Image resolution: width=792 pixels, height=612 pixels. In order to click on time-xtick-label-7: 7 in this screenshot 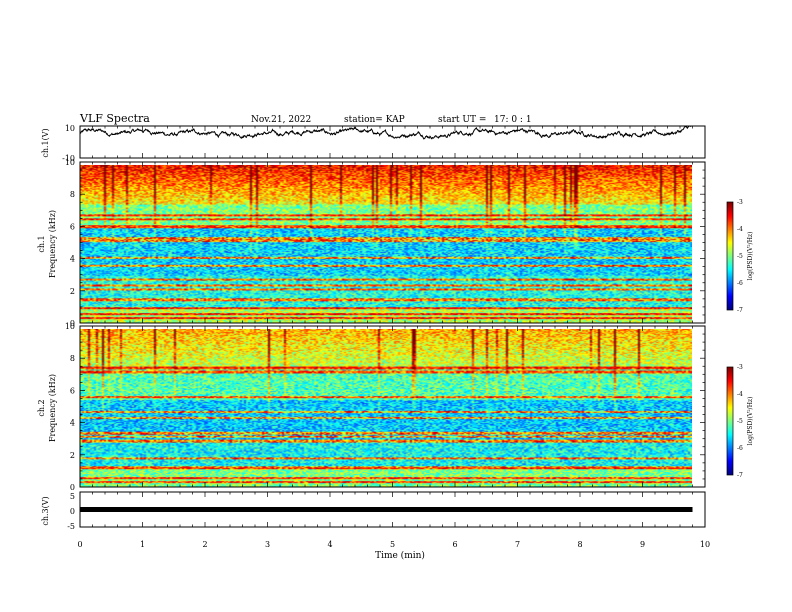, I will do `click(517, 544)`.